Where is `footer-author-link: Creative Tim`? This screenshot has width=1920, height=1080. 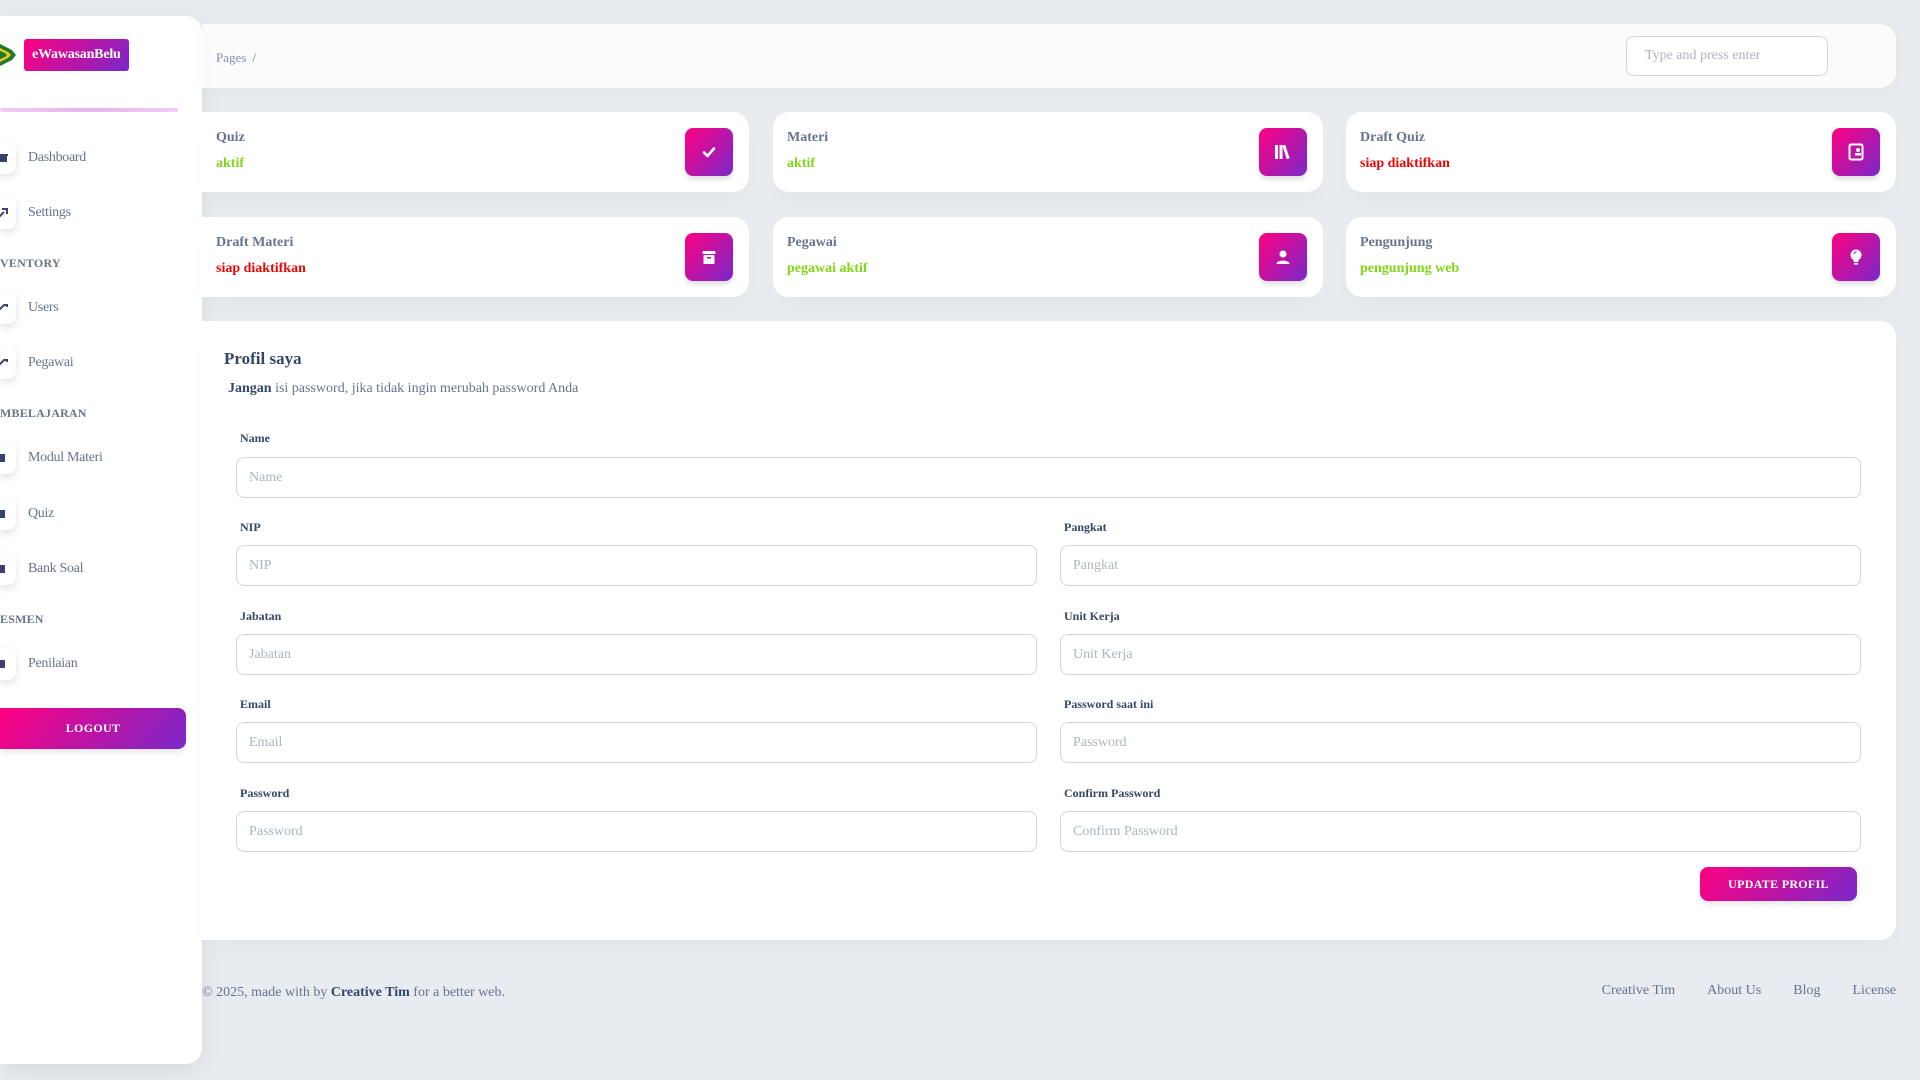 footer-author-link: Creative Tim is located at coordinates (370, 992).